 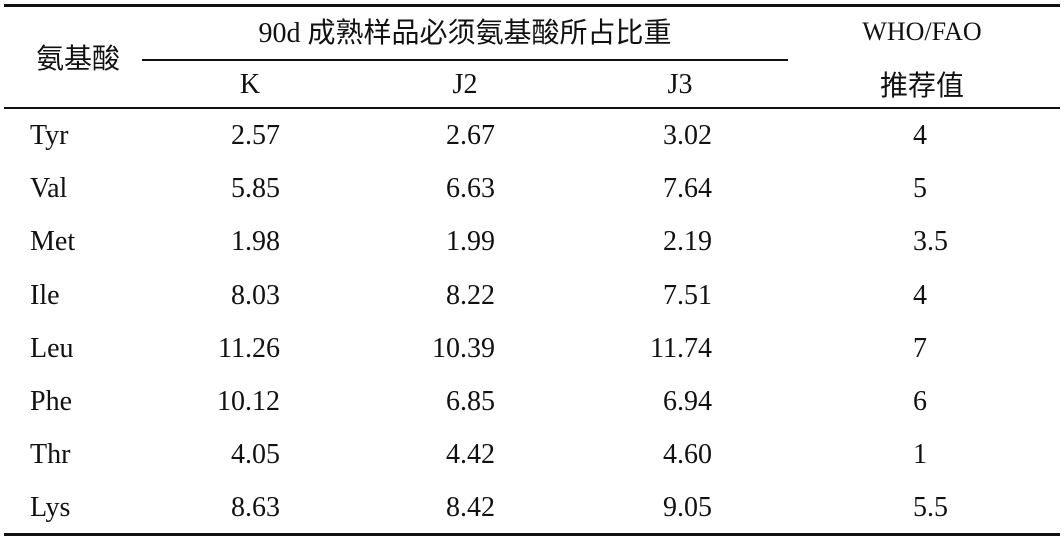 I want to click on amino-acid: Leu, so click(x=52, y=348).